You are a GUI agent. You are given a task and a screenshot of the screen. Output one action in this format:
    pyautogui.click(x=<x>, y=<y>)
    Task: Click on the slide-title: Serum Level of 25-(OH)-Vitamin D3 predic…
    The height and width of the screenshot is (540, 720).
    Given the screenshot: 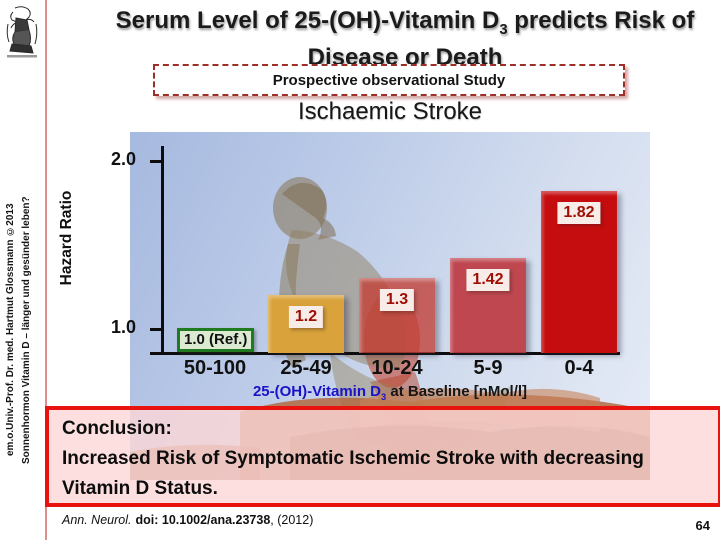 What is the action you would take?
    pyautogui.click(x=405, y=39)
    